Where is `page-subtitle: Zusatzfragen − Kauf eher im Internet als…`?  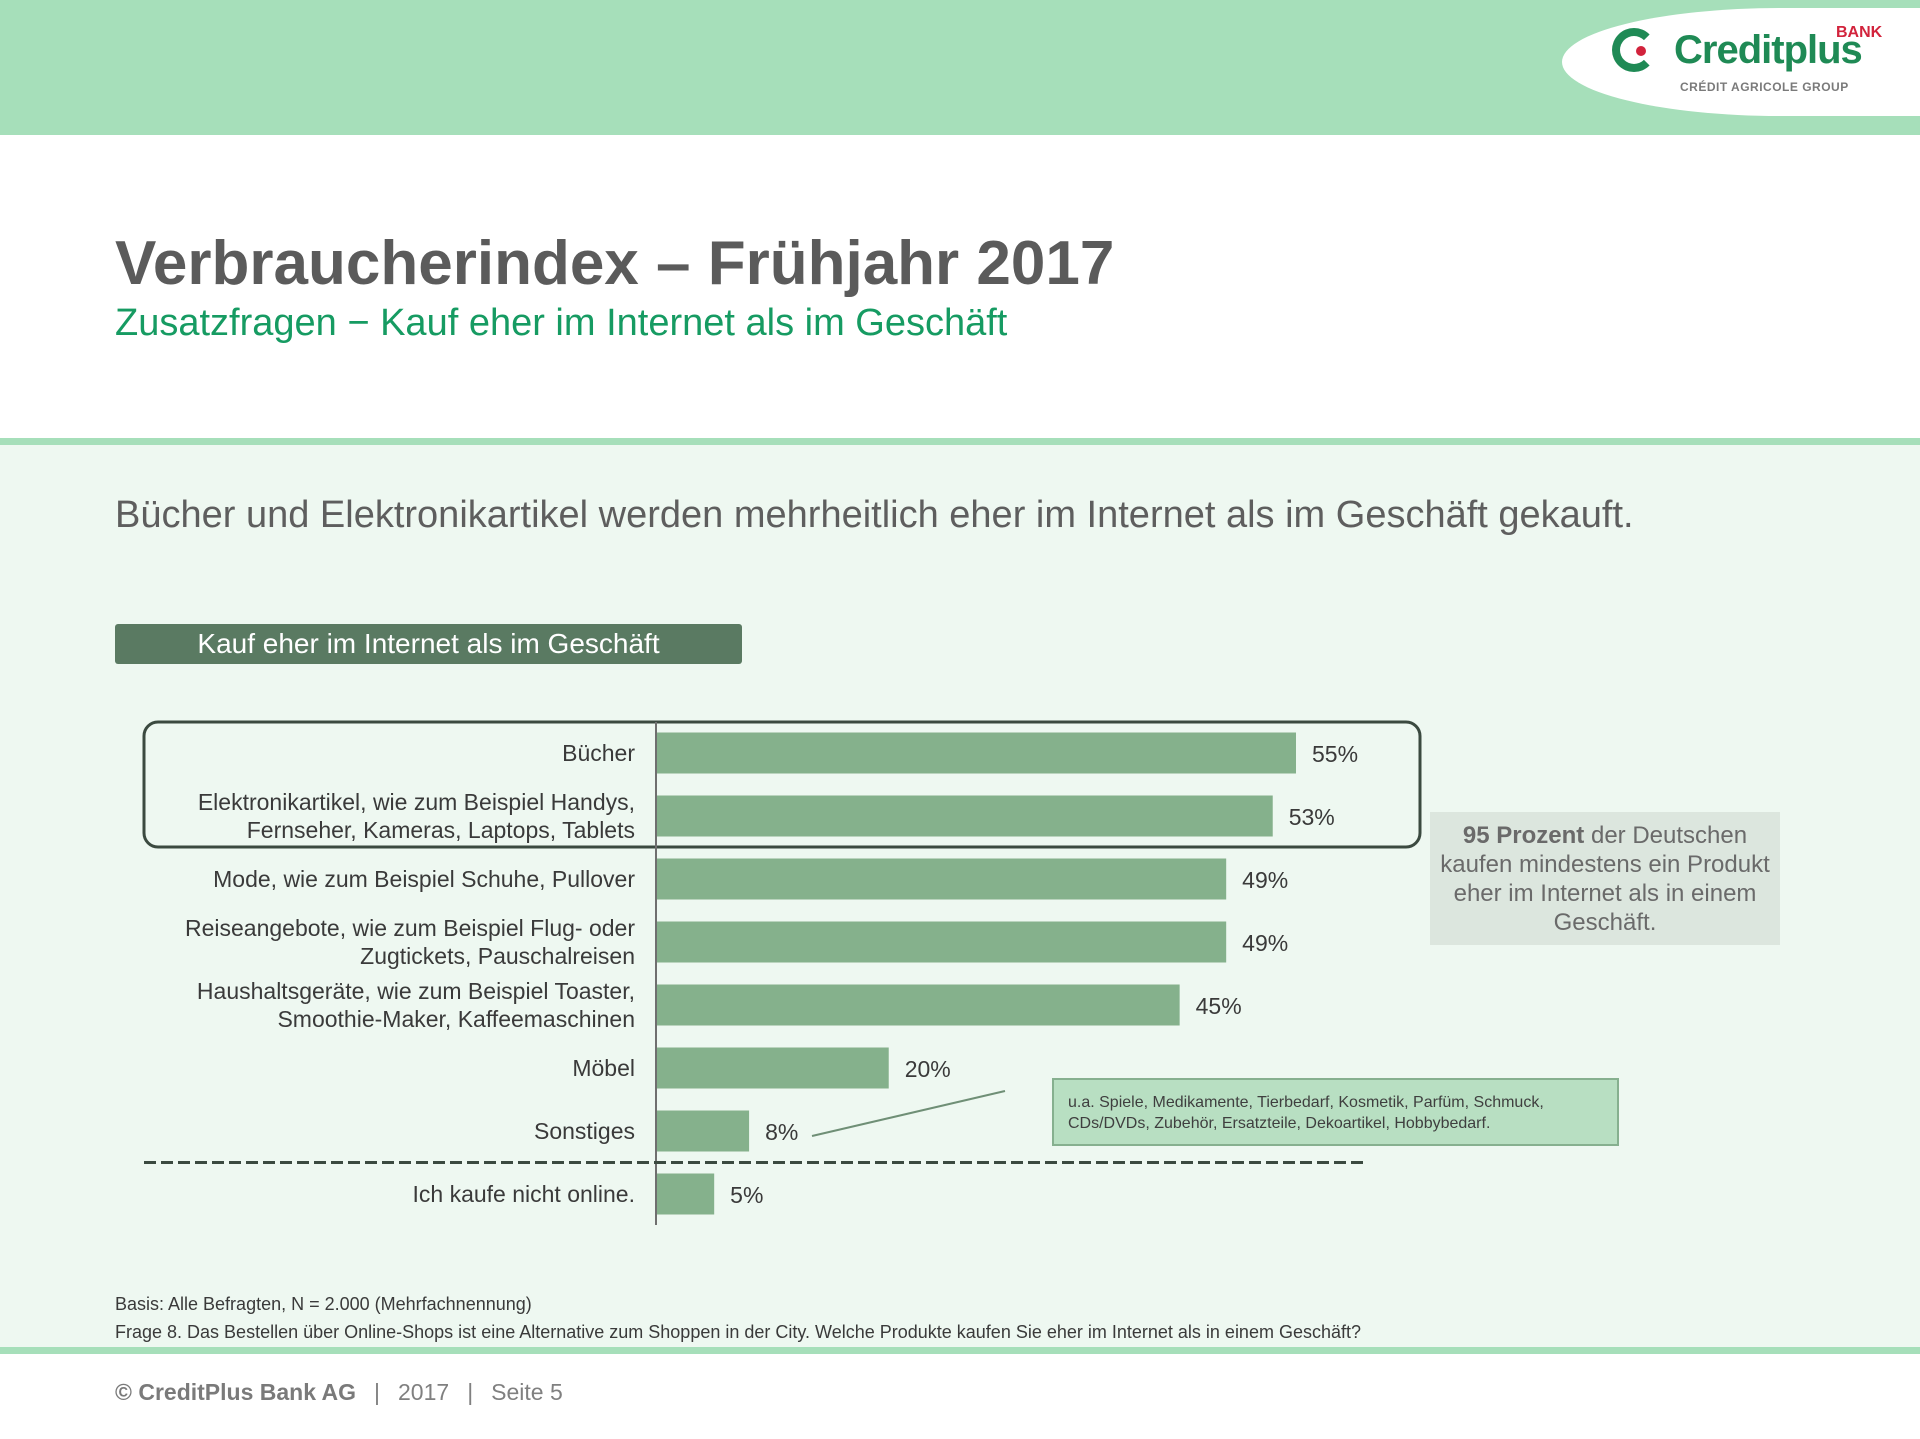 page-subtitle: Zusatzfragen − Kauf eher im Internet als… is located at coordinates (561, 323).